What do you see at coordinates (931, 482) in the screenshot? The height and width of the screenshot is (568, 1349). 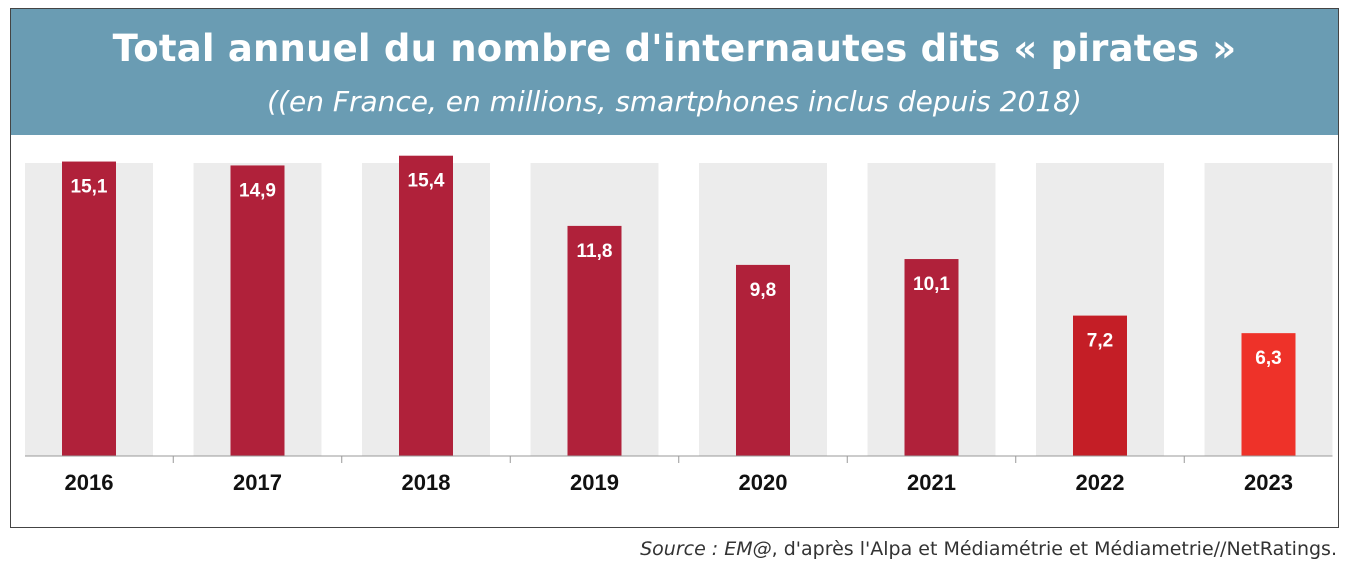 I see `category-label-2021: 2021` at bounding box center [931, 482].